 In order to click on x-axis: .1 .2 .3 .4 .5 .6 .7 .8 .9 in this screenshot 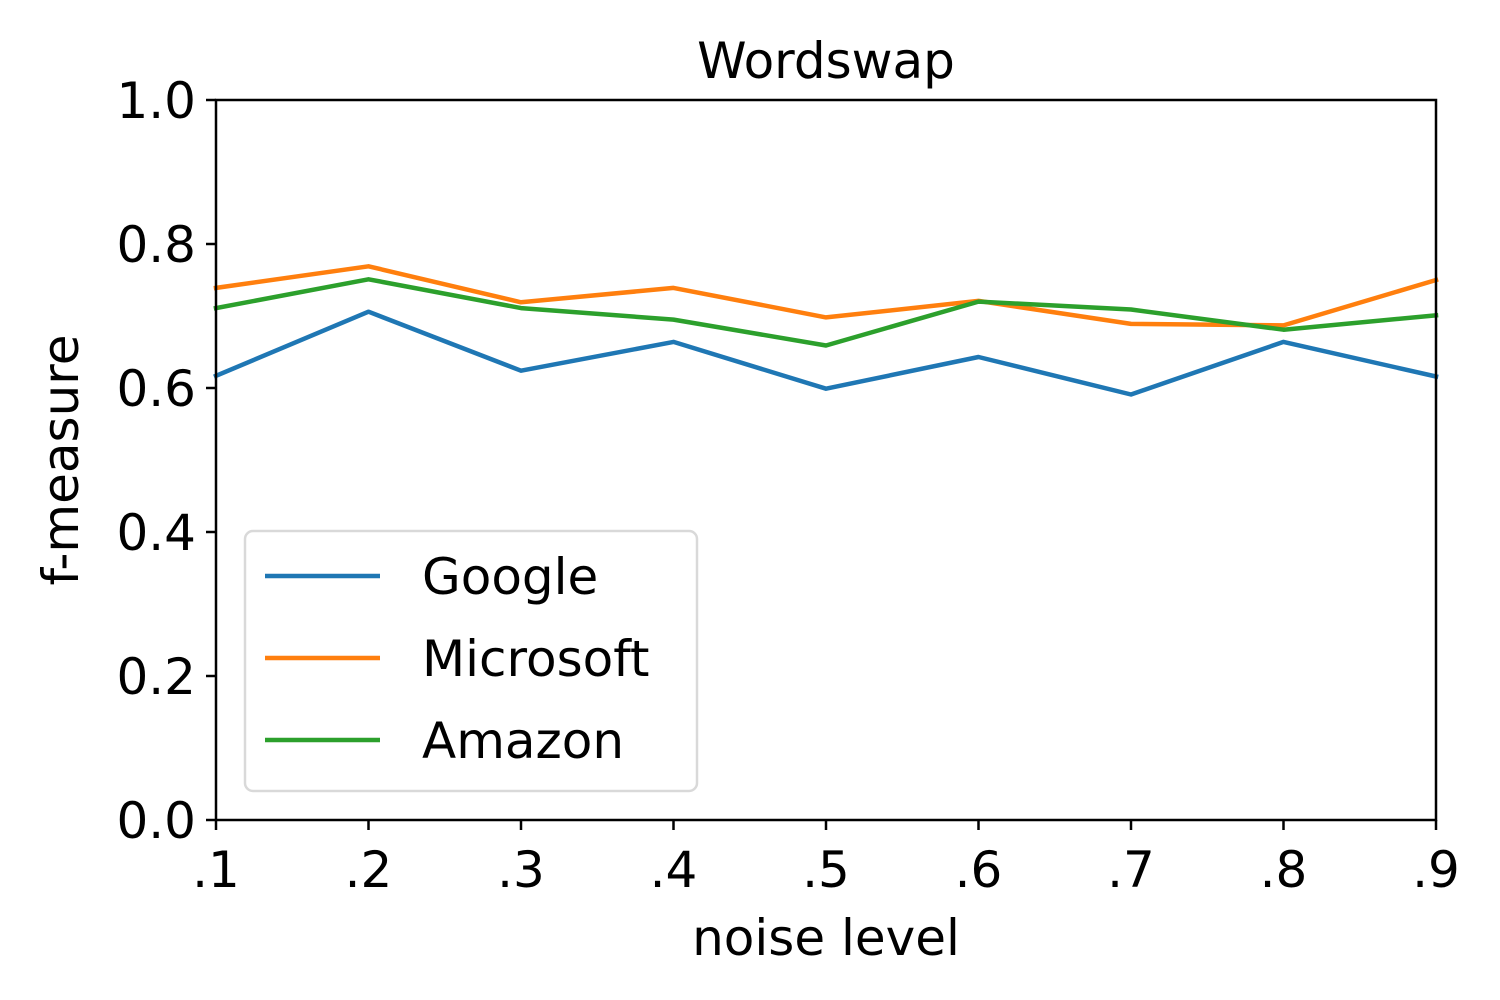, I will do `click(826, 859)`.